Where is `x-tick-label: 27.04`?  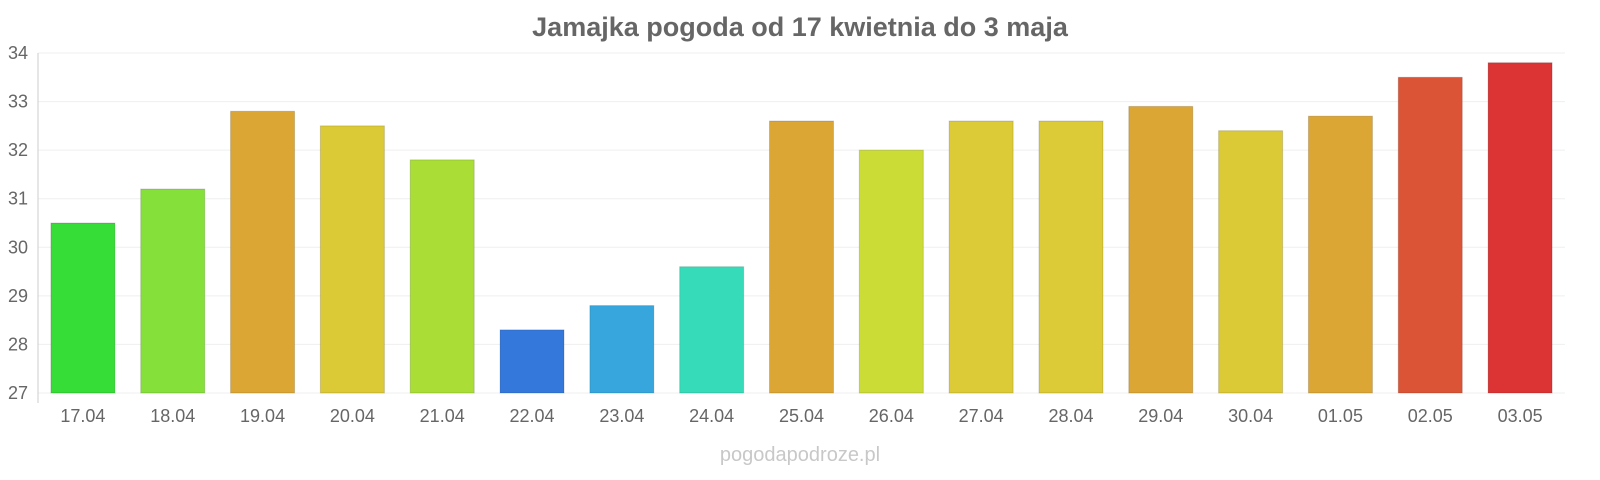
x-tick-label: 27.04 is located at coordinates (981, 416).